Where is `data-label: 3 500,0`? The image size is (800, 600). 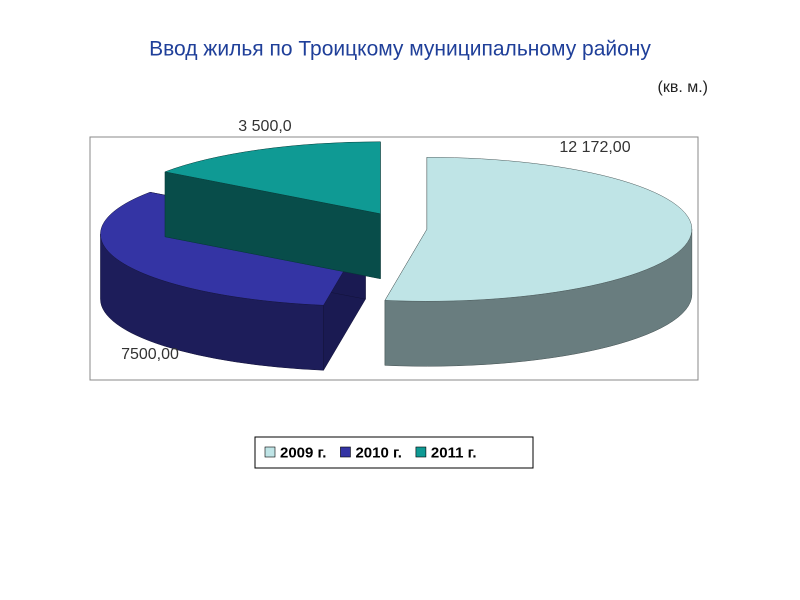 data-label: 3 500,0 is located at coordinates (264, 126).